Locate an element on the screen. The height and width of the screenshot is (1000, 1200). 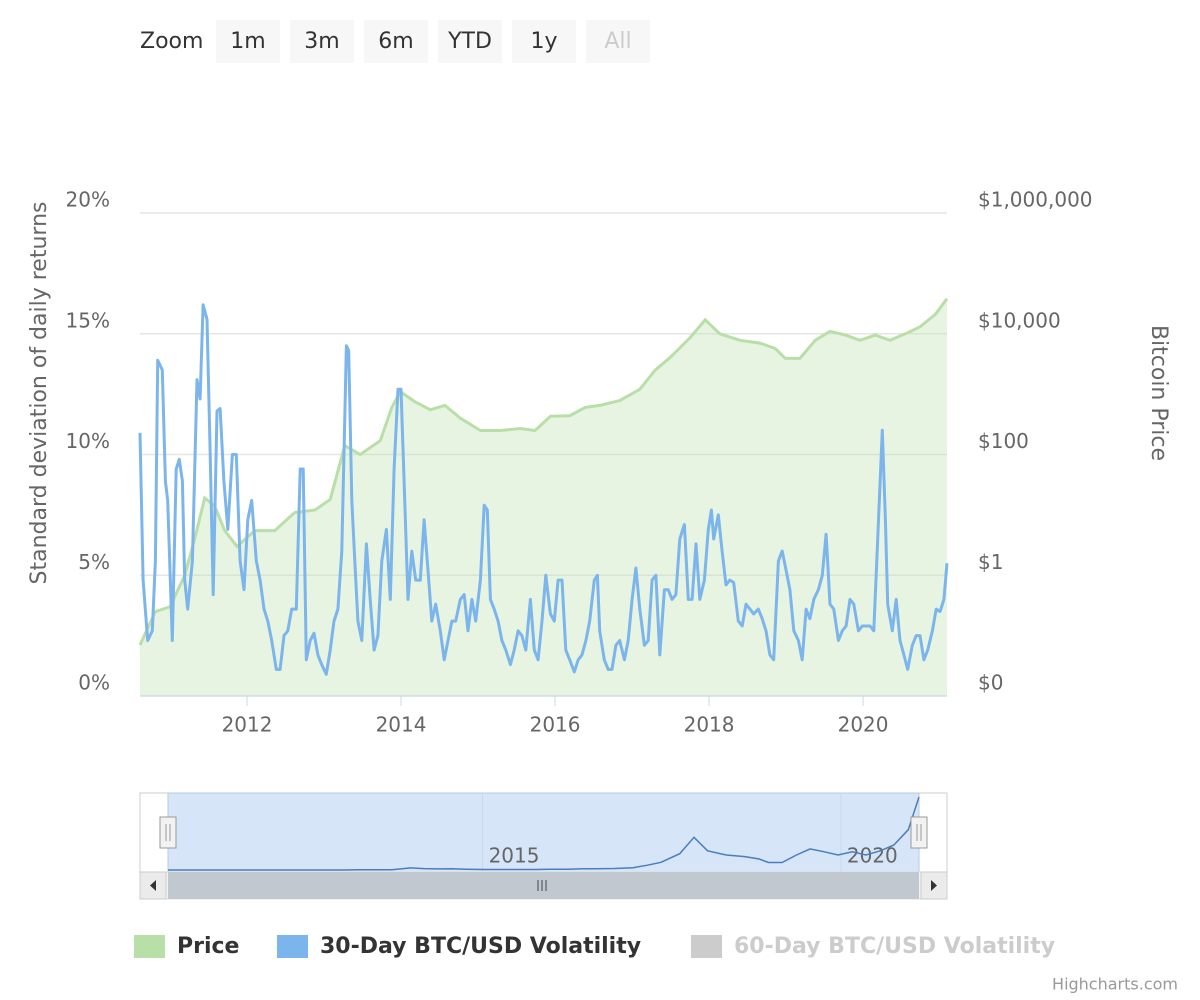
y2-tick-label: $0 is located at coordinates (990, 683).